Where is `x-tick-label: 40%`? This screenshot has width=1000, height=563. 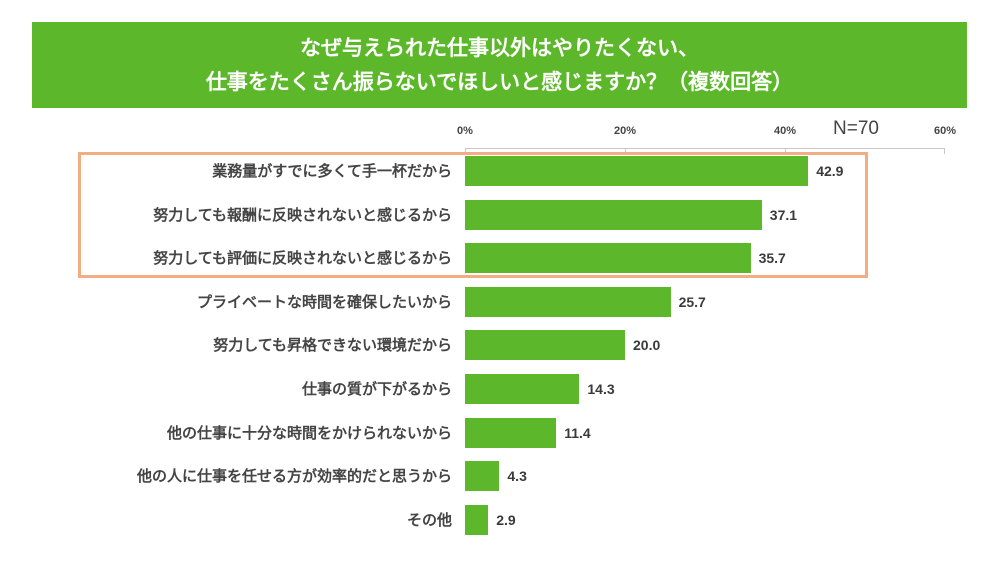 x-tick-label: 40% is located at coordinates (785, 131).